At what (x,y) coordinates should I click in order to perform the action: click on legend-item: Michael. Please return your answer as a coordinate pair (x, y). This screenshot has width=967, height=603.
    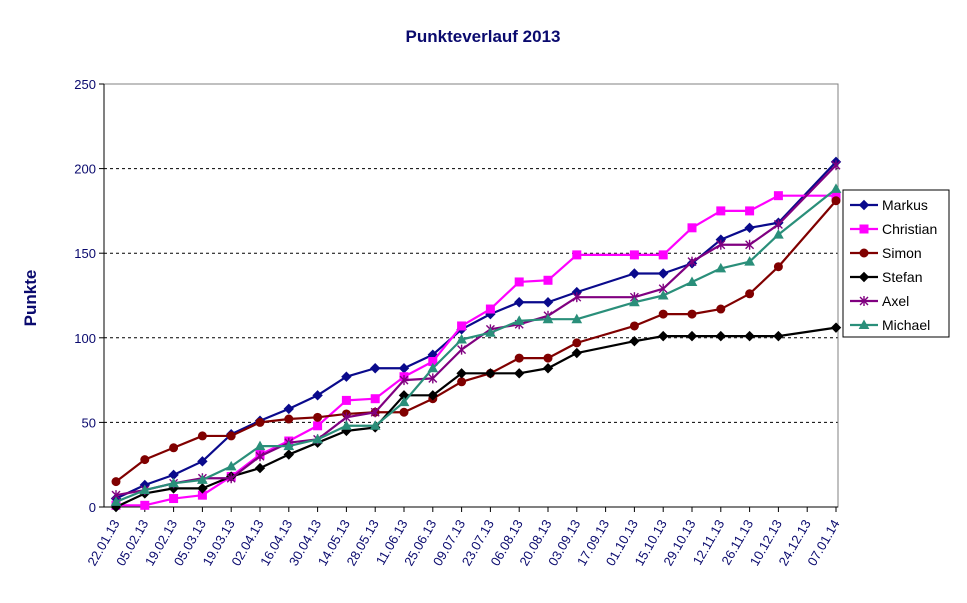
    Looking at the image, I should click on (890, 325).